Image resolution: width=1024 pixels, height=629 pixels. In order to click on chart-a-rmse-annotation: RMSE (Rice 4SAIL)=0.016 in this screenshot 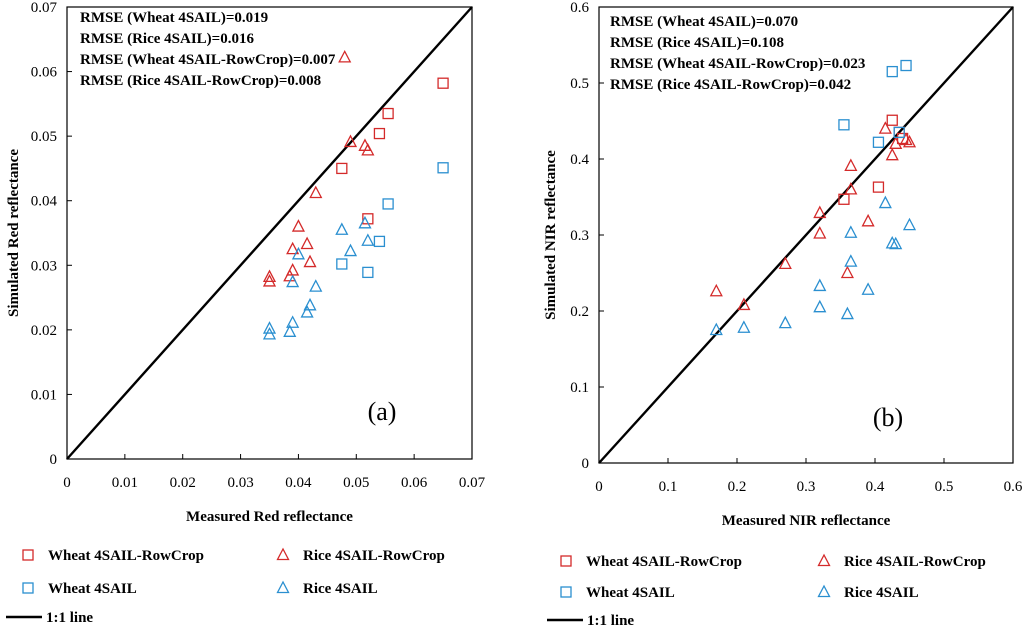, I will do `click(167, 39)`.